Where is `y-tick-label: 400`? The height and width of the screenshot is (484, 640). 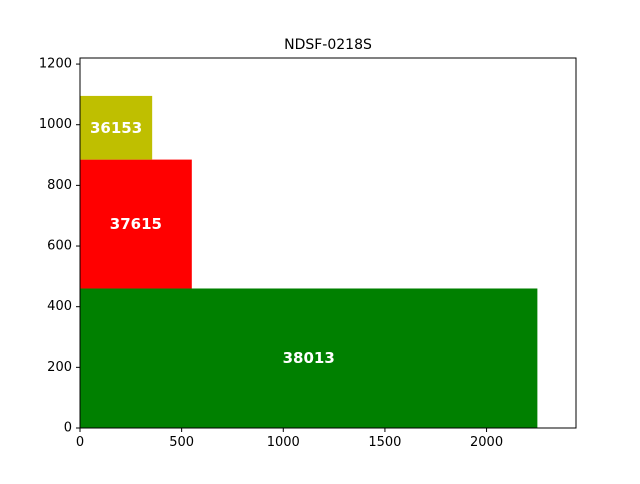 y-tick-label: 400 is located at coordinates (59, 306).